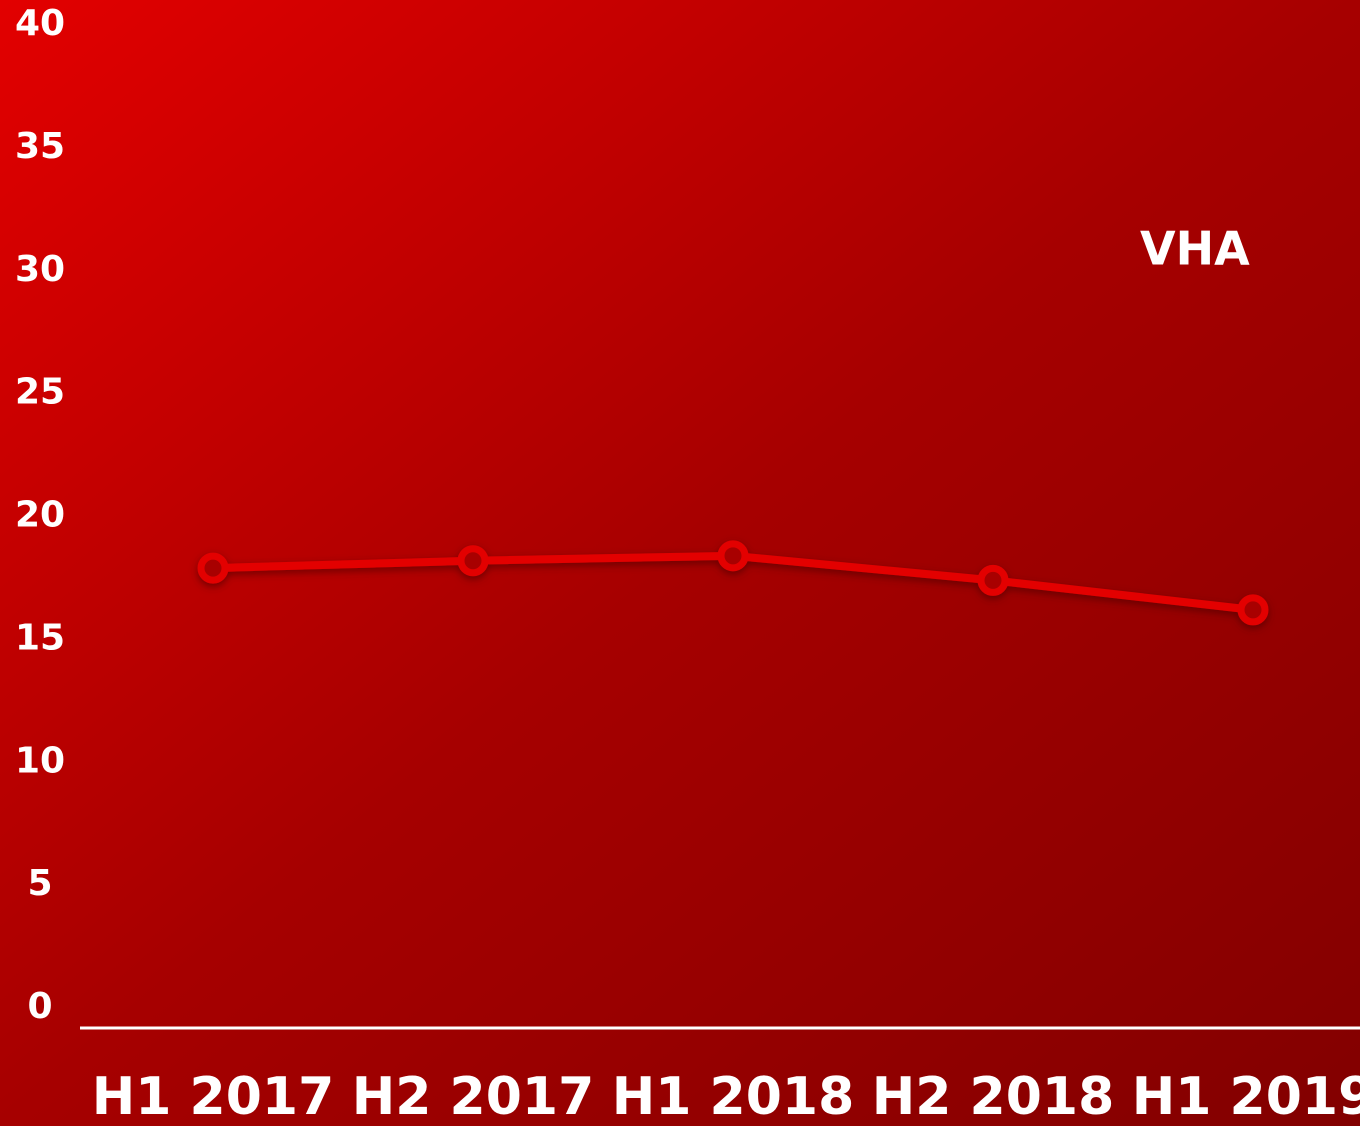  What do you see at coordinates (1246, 1096) in the screenshot?
I see `x-tick-label: H1 2019` at bounding box center [1246, 1096].